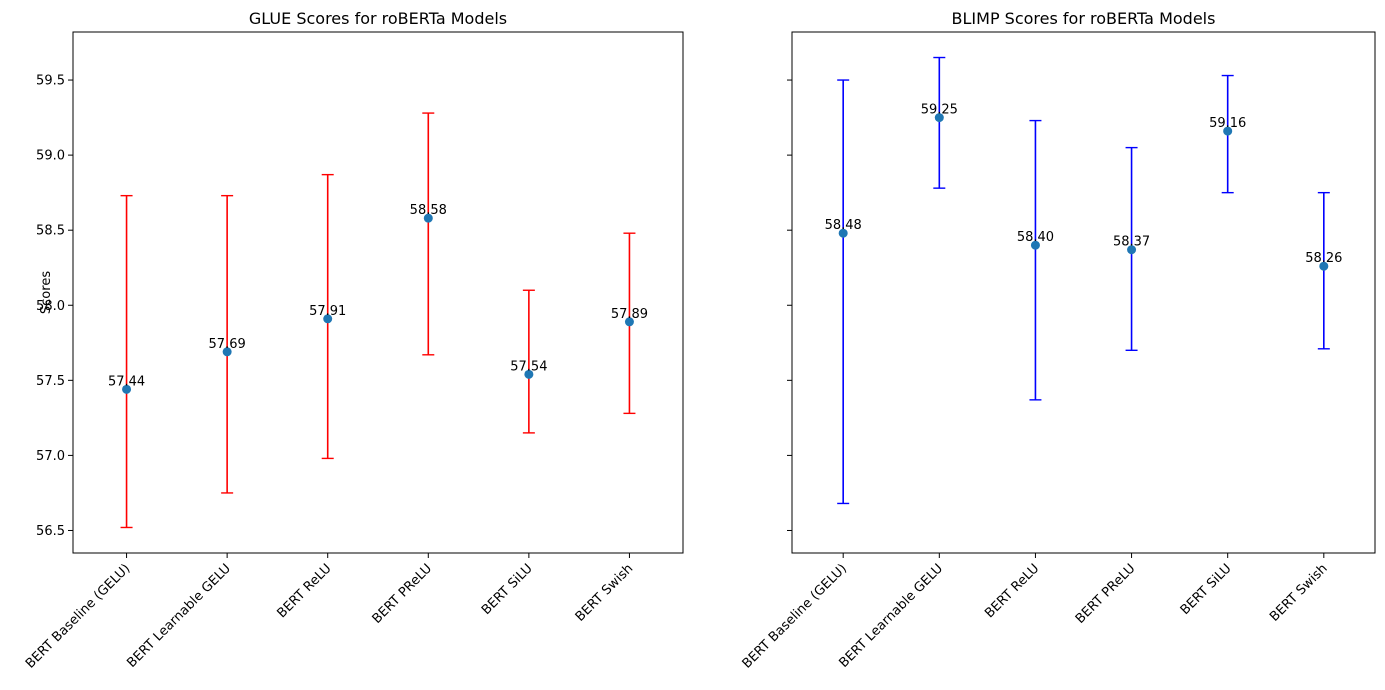 Image resolution: width=1385 pixels, height=690 pixels. Describe the element at coordinates (46, 292) in the screenshot. I see `y-axis-label: Scores` at that location.